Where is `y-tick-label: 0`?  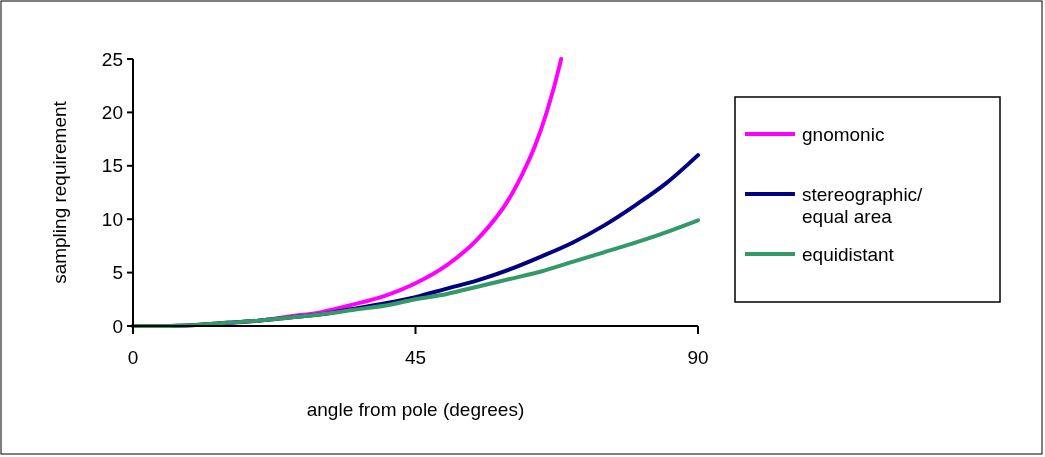
y-tick-label: 0 is located at coordinates (117, 326).